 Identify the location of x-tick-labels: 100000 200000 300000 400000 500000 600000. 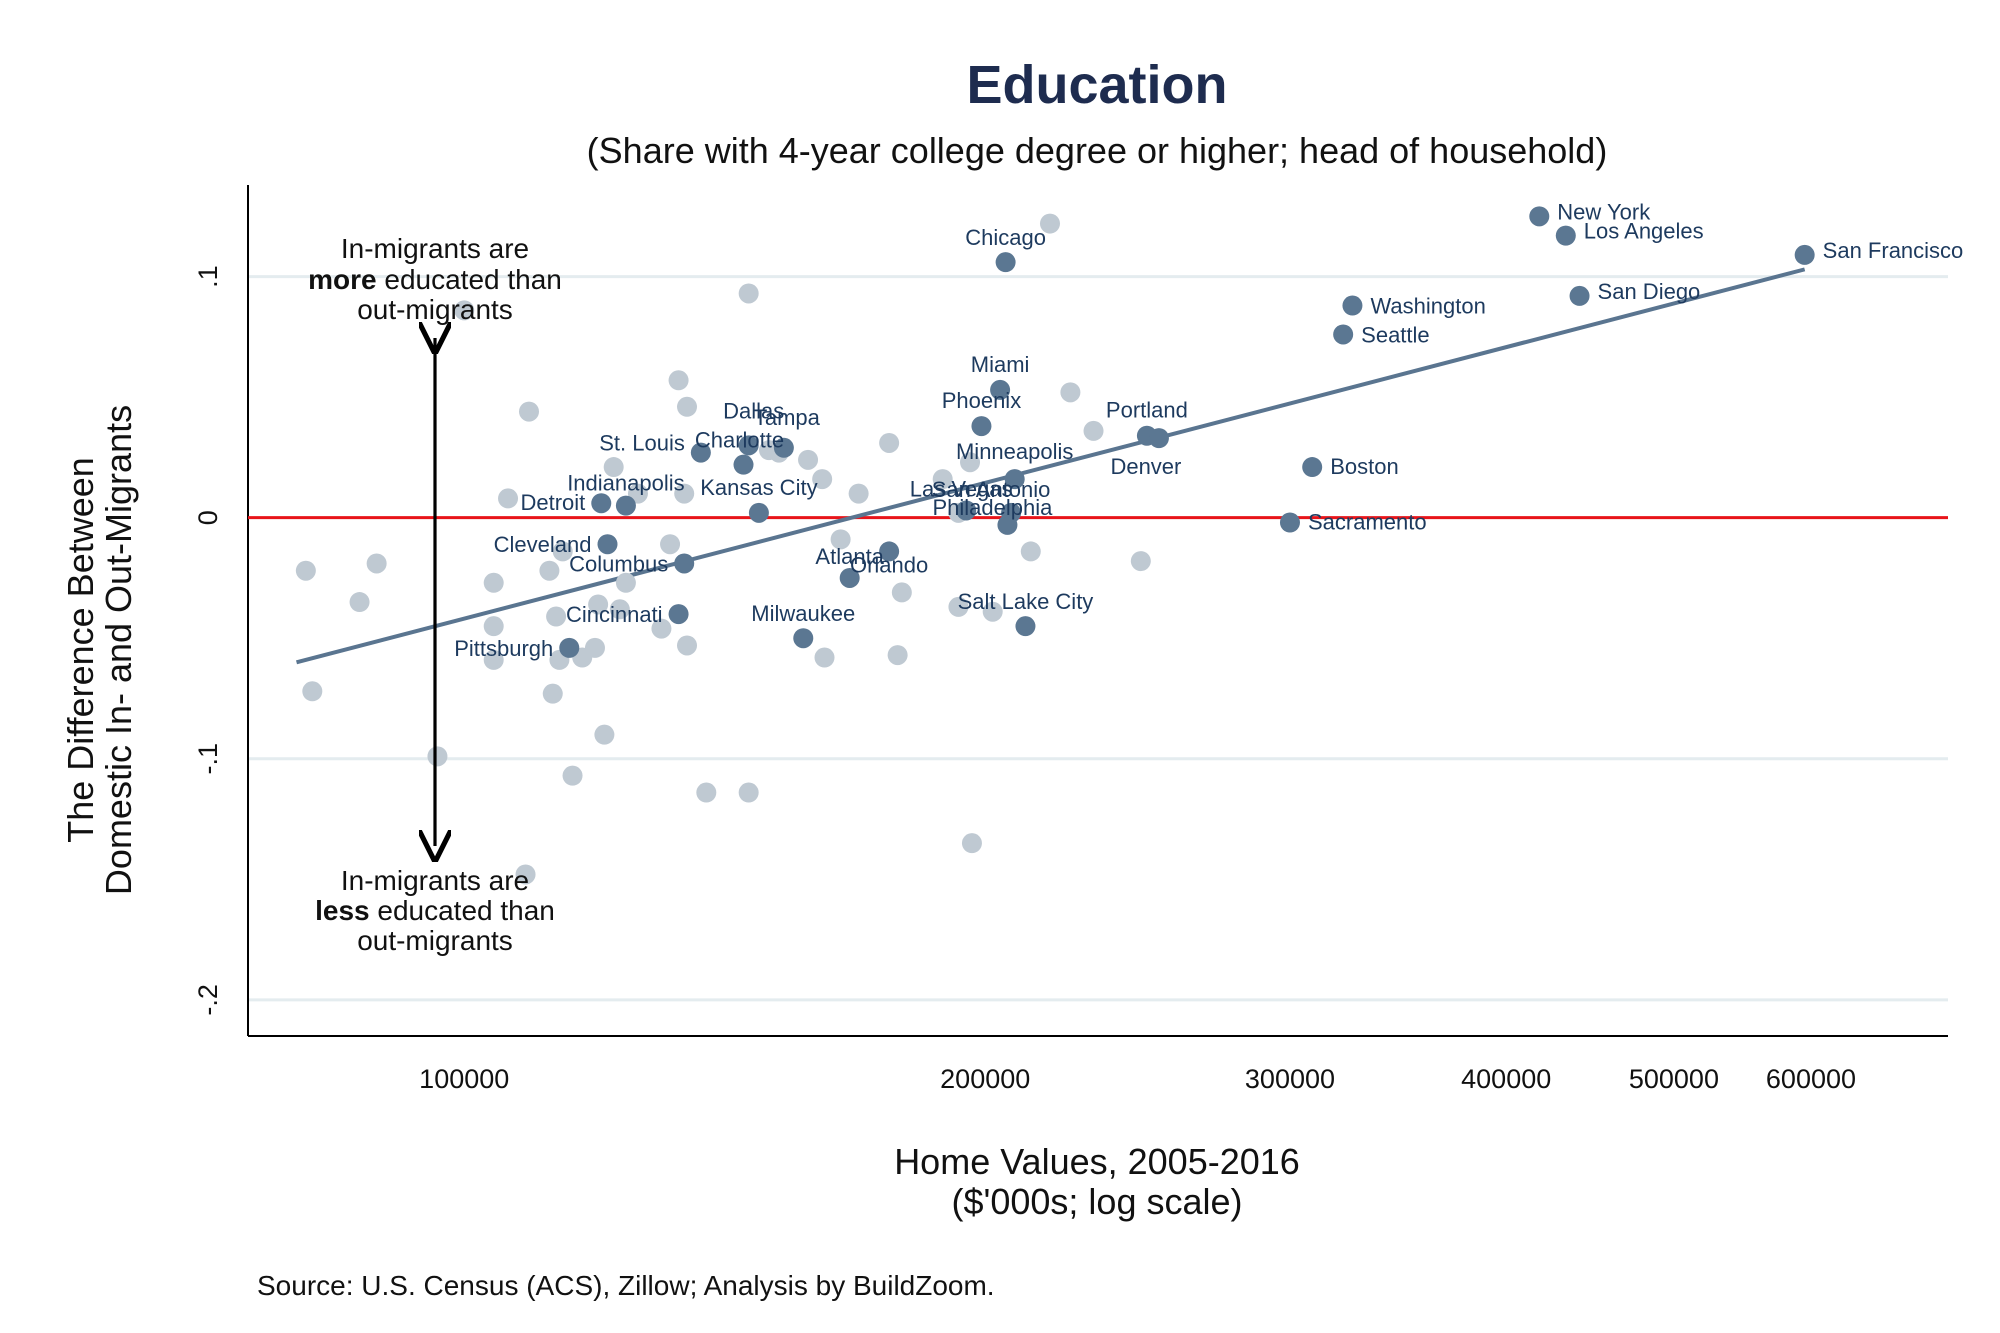
(1137, 1079).